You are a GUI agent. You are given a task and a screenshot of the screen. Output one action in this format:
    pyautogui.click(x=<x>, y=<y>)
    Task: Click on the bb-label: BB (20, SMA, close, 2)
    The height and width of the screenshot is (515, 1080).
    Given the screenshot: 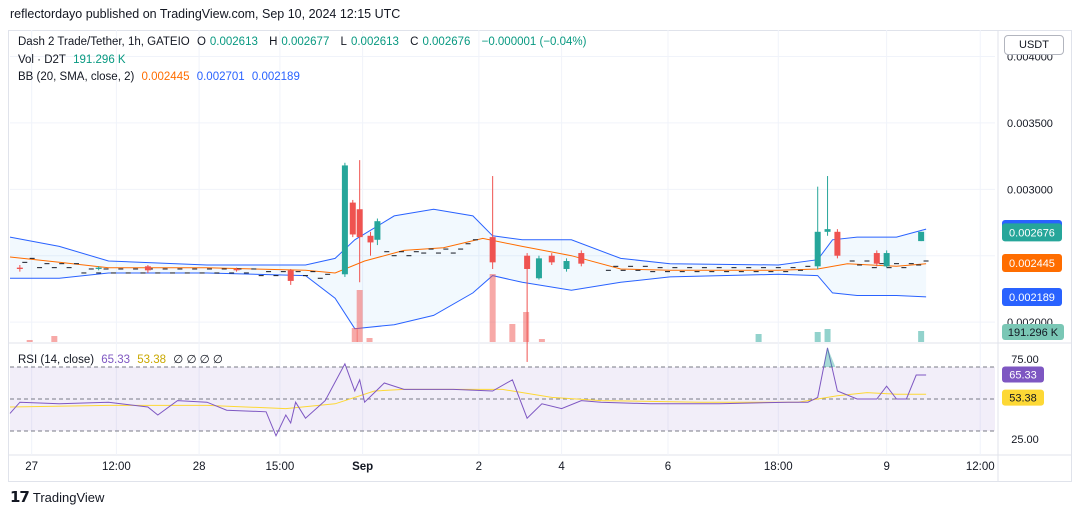 What is the action you would take?
    pyautogui.click(x=76, y=77)
    